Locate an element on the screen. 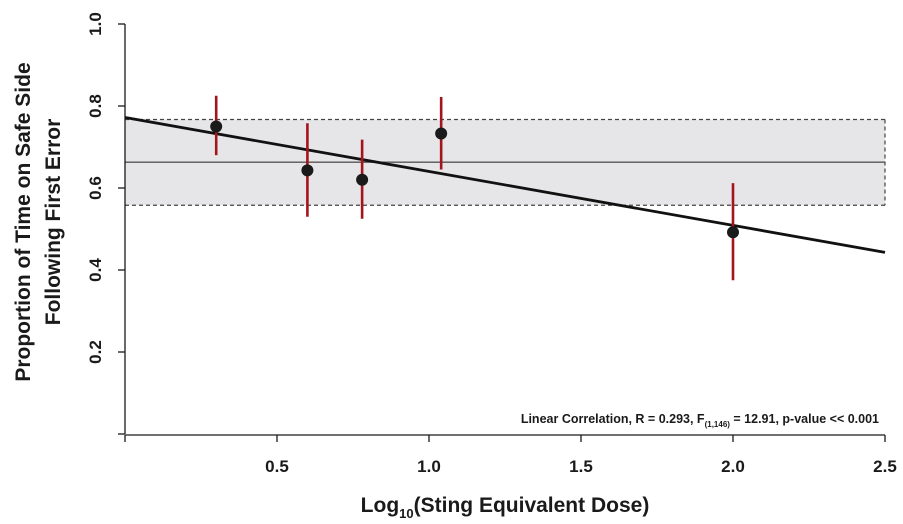  x-axis-title-suffix: (Sting Equivalent Dose) is located at coordinates (532, 505).